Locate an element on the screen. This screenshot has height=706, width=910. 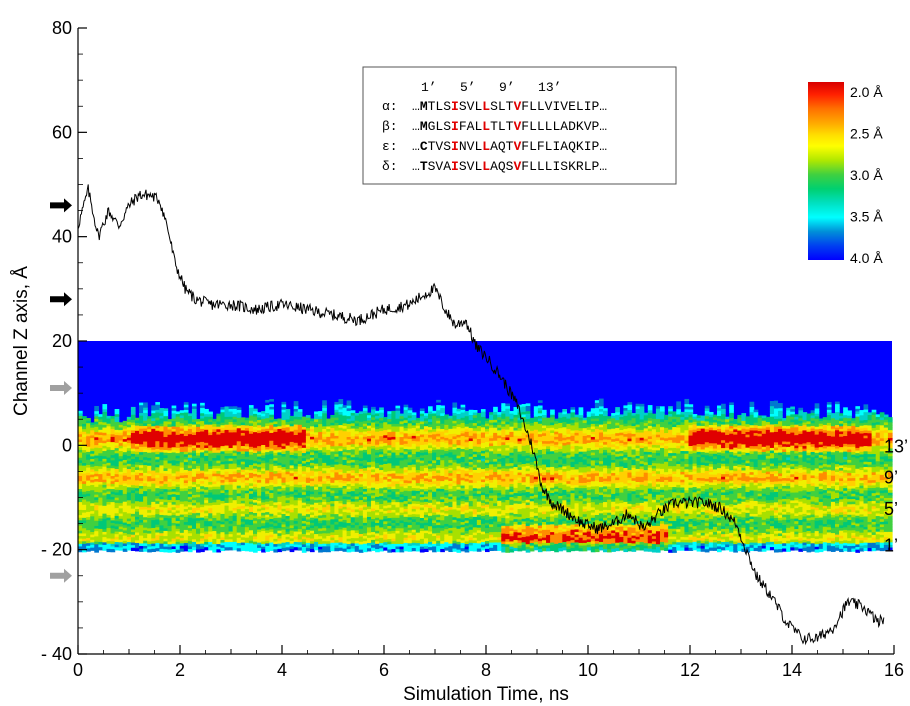
x-tick-label: 0 is located at coordinates (78, 670).